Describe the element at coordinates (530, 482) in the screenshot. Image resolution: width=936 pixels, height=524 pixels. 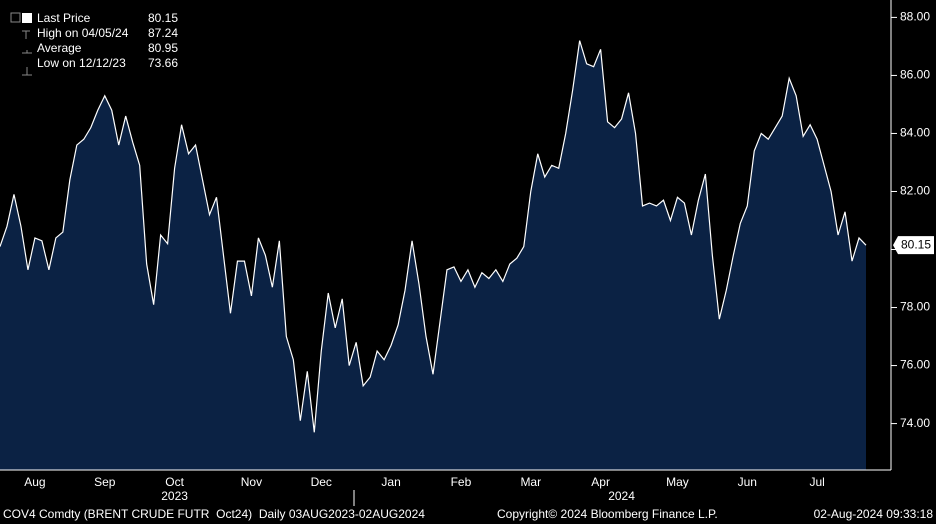
I see `x-tick-label: Mar` at that location.